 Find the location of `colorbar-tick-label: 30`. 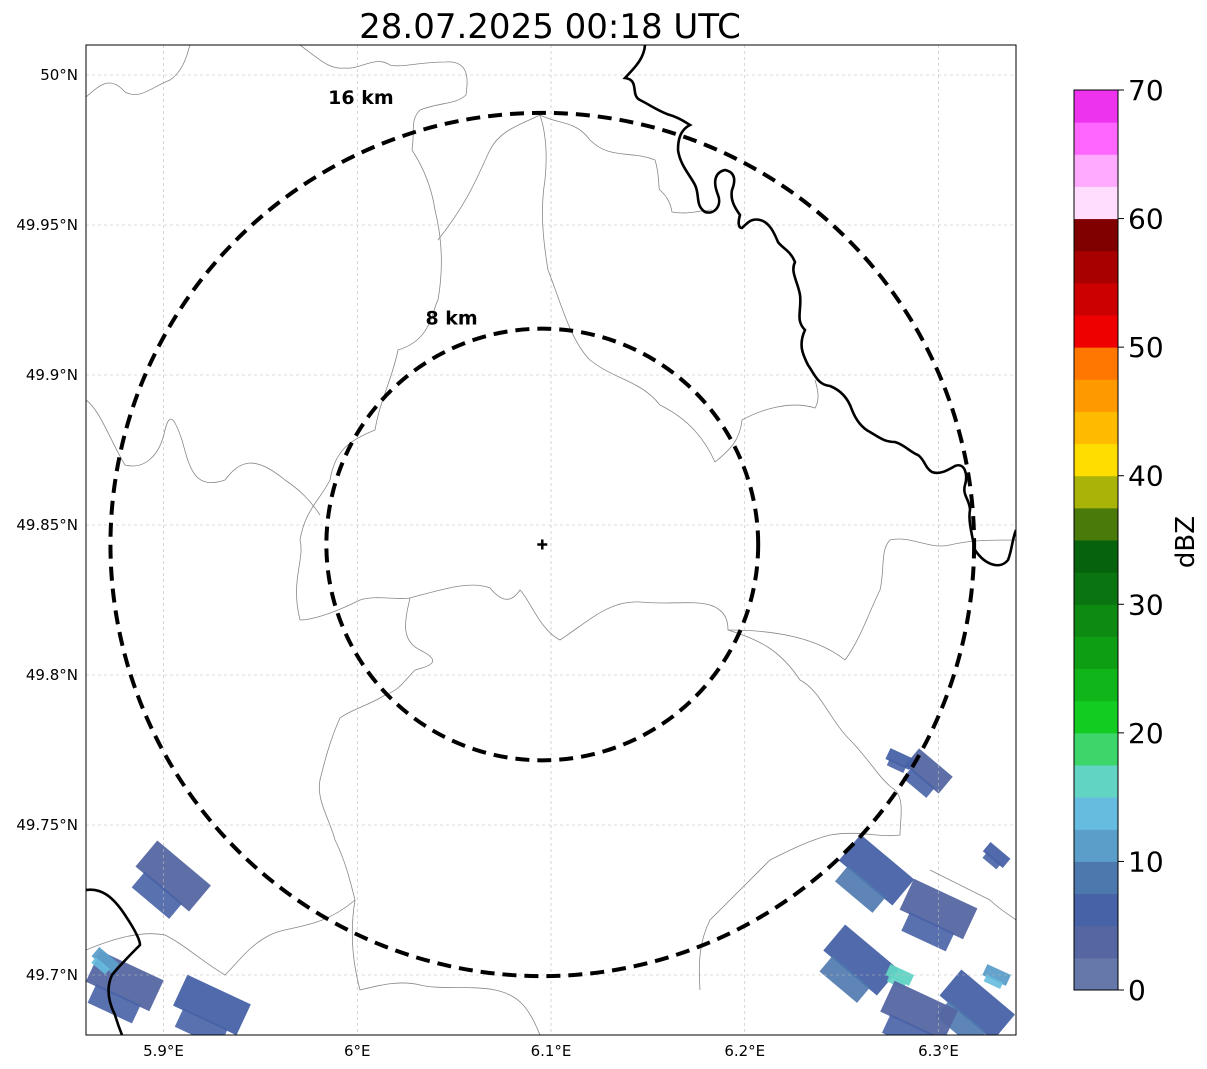

colorbar-tick-label: 30 is located at coordinates (1146, 604).